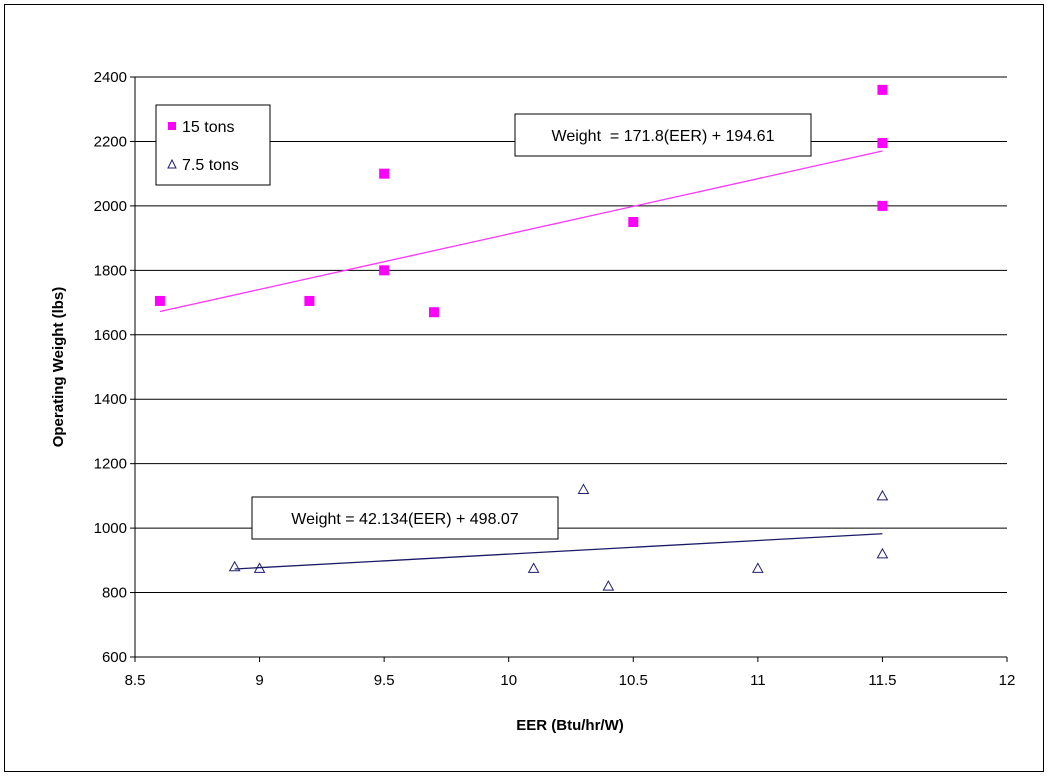  I want to click on y-axis-label: Operating Weight (lbs), so click(58, 367).